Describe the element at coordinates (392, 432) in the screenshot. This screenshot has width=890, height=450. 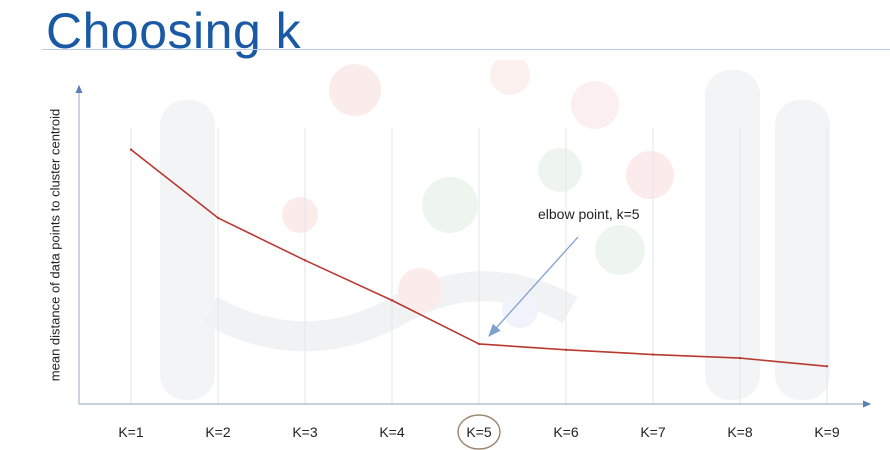
I see `x-tick-label-4: K=4` at that location.